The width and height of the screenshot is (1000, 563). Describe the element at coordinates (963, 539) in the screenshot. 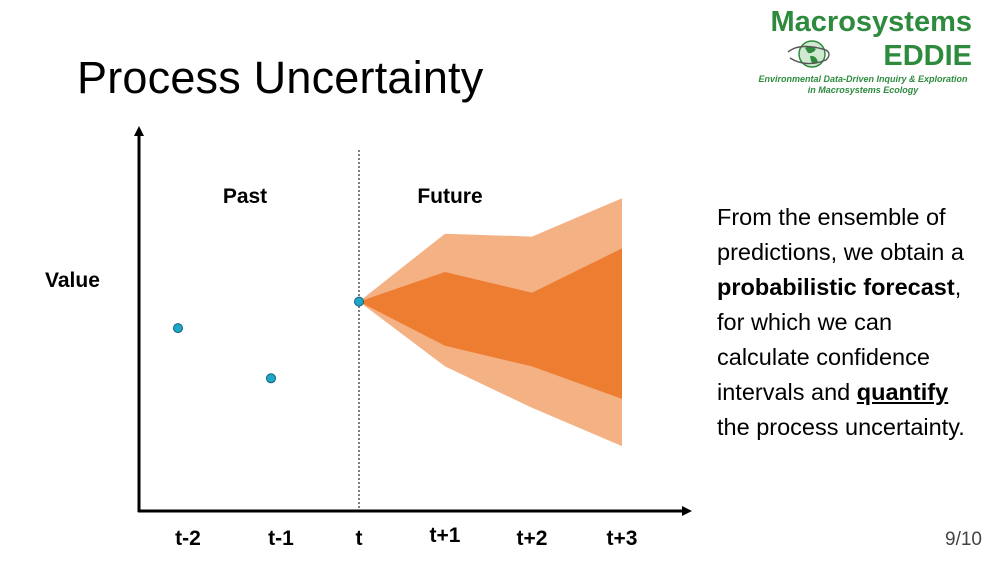

I see `page-number: 9/10` at that location.